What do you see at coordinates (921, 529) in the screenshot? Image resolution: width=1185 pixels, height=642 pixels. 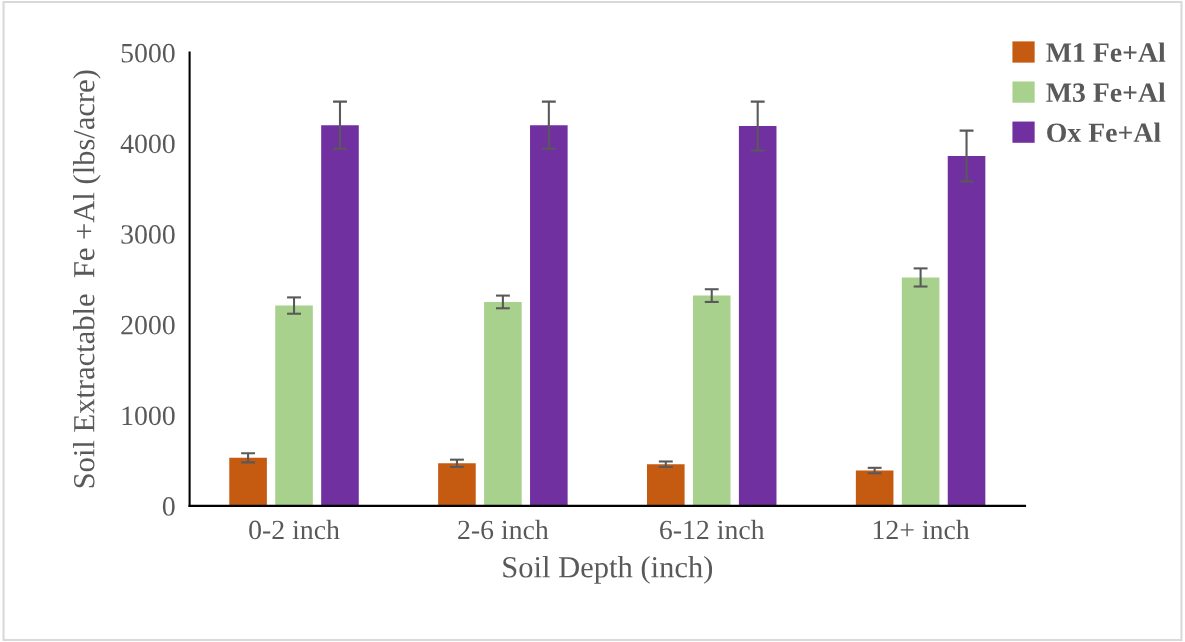 I see `x-tick-label: 12+ inch` at bounding box center [921, 529].